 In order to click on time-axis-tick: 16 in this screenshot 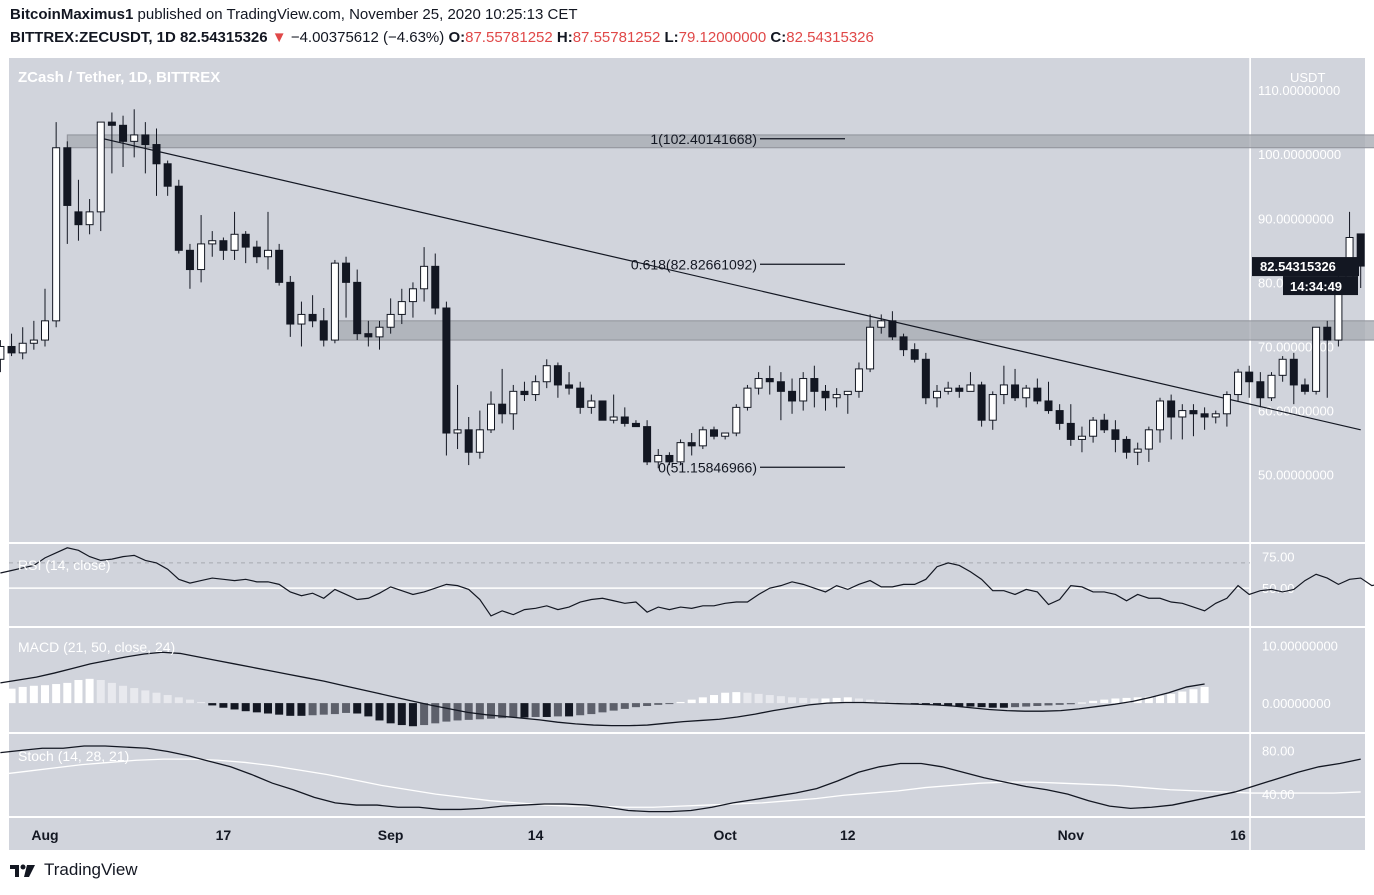, I will do `click(1238, 835)`.